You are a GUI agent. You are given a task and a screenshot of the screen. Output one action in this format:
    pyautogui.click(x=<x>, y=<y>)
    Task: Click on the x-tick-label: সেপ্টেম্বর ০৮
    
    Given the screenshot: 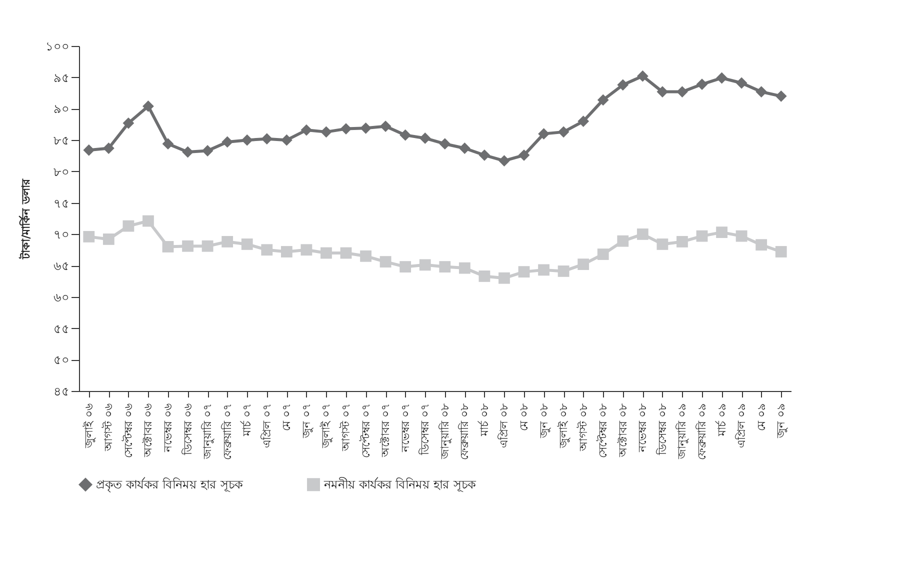 What is the action you would take?
    pyautogui.click(x=603, y=431)
    